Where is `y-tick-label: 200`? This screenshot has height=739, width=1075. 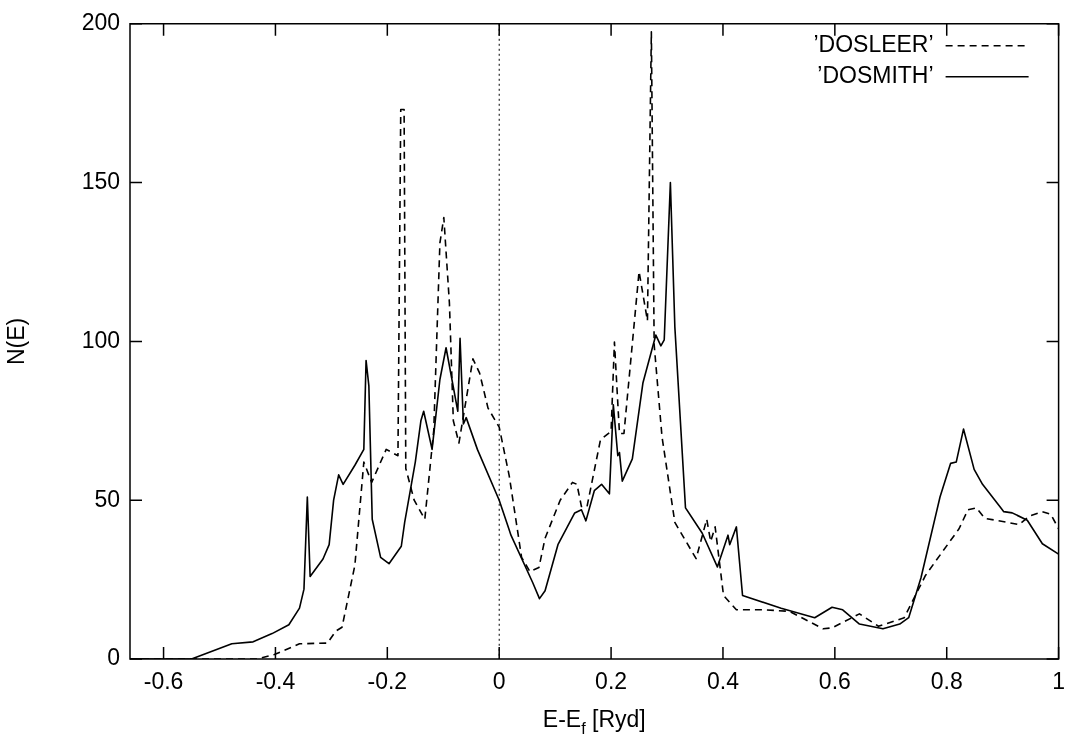 y-tick-label: 200 is located at coordinates (100, 22).